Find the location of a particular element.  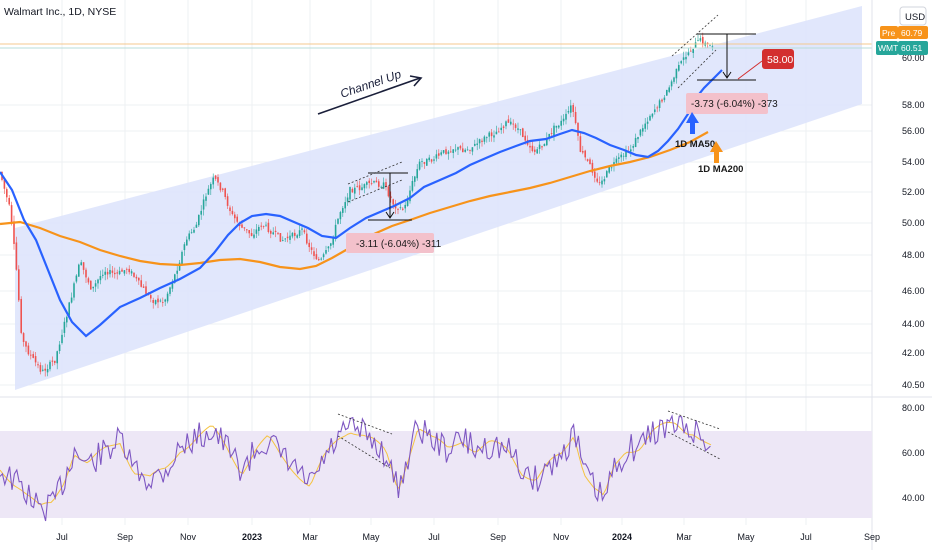

rsi-line is located at coordinates (355, 468).